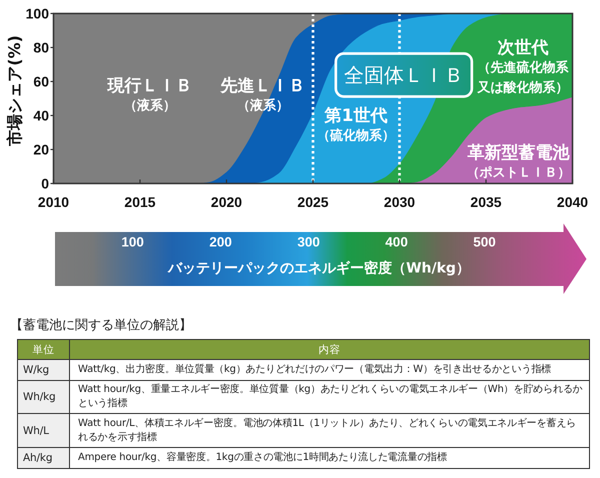 The height and width of the screenshot is (478, 600). Describe the element at coordinates (226, 202) in the screenshot. I see `x-tick-label: 2020` at that location.